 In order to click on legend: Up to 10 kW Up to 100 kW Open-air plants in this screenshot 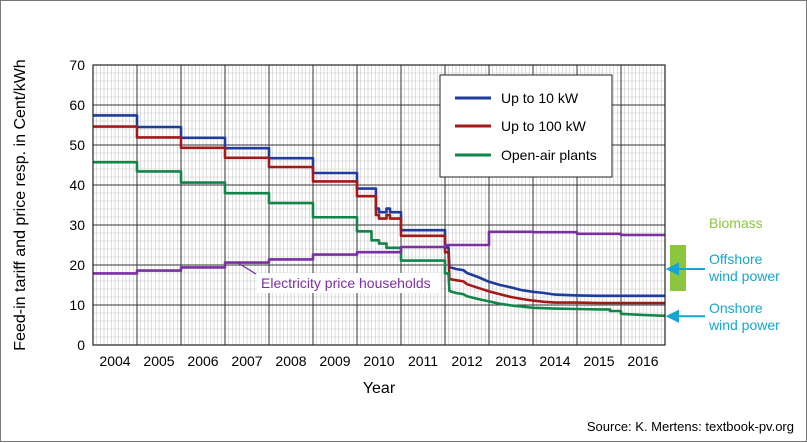, I will do `click(526, 126)`.